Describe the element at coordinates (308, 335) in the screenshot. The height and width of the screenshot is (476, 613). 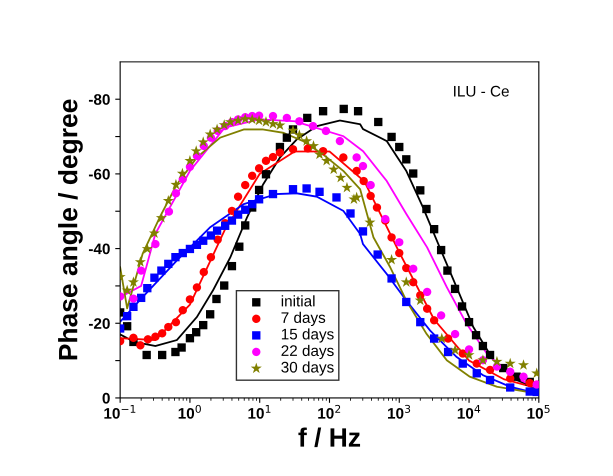
I see `legend-label: 15 days` at that location.